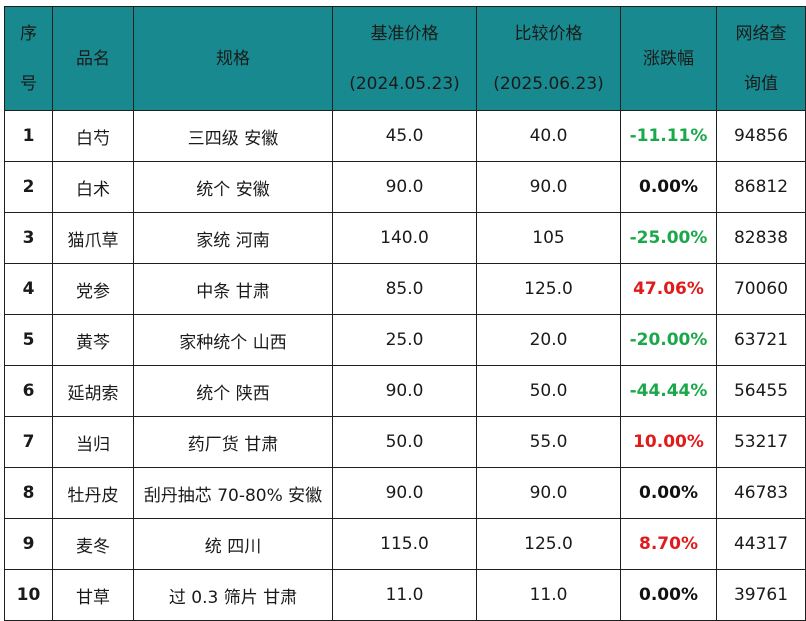 This screenshot has height=621, width=806. What do you see at coordinates (28, 289) in the screenshot?
I see `row-index: 4` at bounding box center [28, 289].